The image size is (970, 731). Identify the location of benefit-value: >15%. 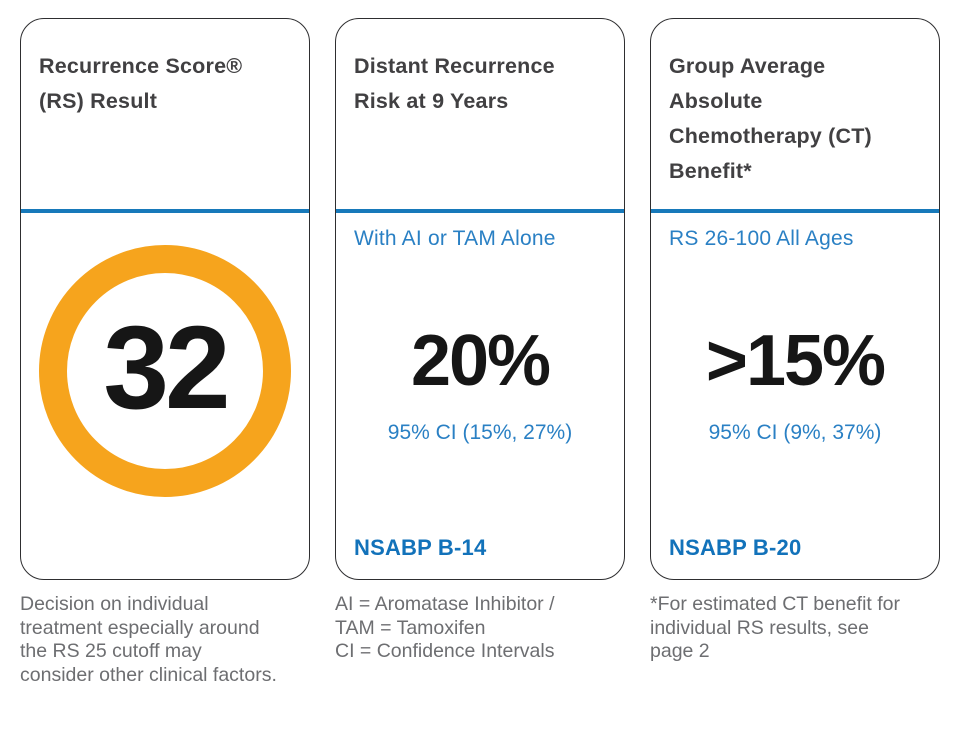
(795, 361).